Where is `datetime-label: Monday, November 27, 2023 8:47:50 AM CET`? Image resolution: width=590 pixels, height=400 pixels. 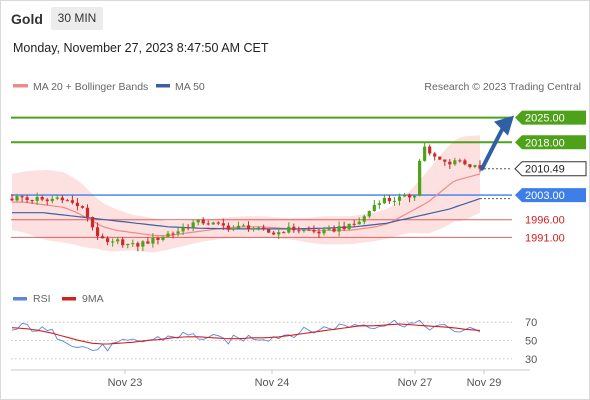
datetime-label: Monday, November 27, 2023 8:47:50 AM CET is located at coordinates (141, 48).